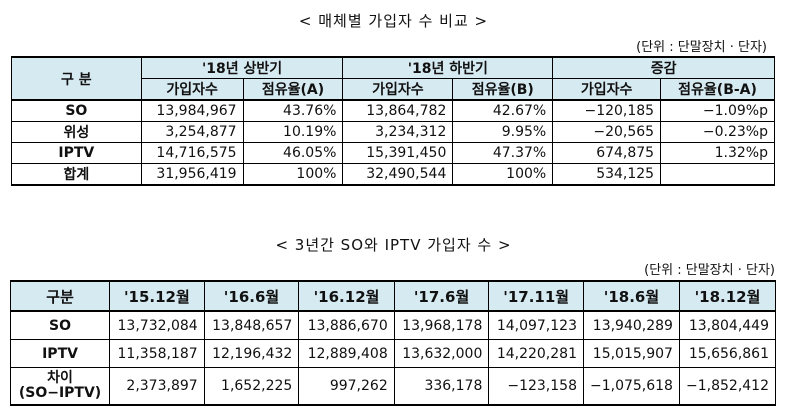  What do you see at coordinates (192, 174) in the screenshot?
I see `cell: 31,956,419` at bounding box center [192, 174].